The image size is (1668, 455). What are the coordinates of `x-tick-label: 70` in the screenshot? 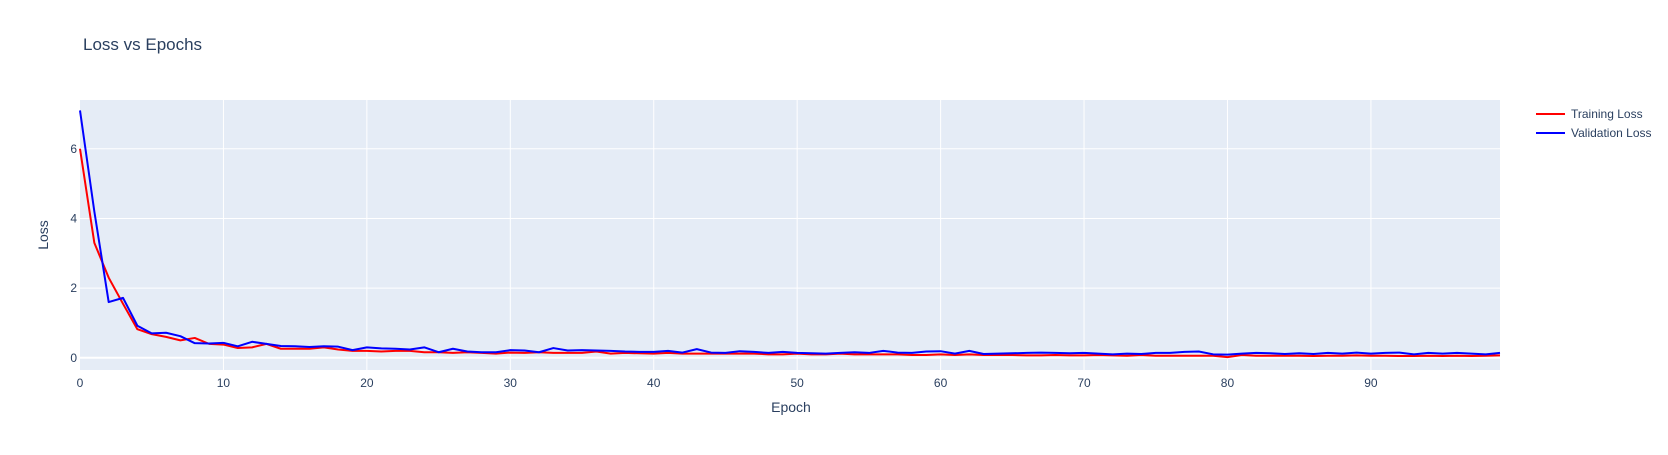 It's located at (1084, 383).